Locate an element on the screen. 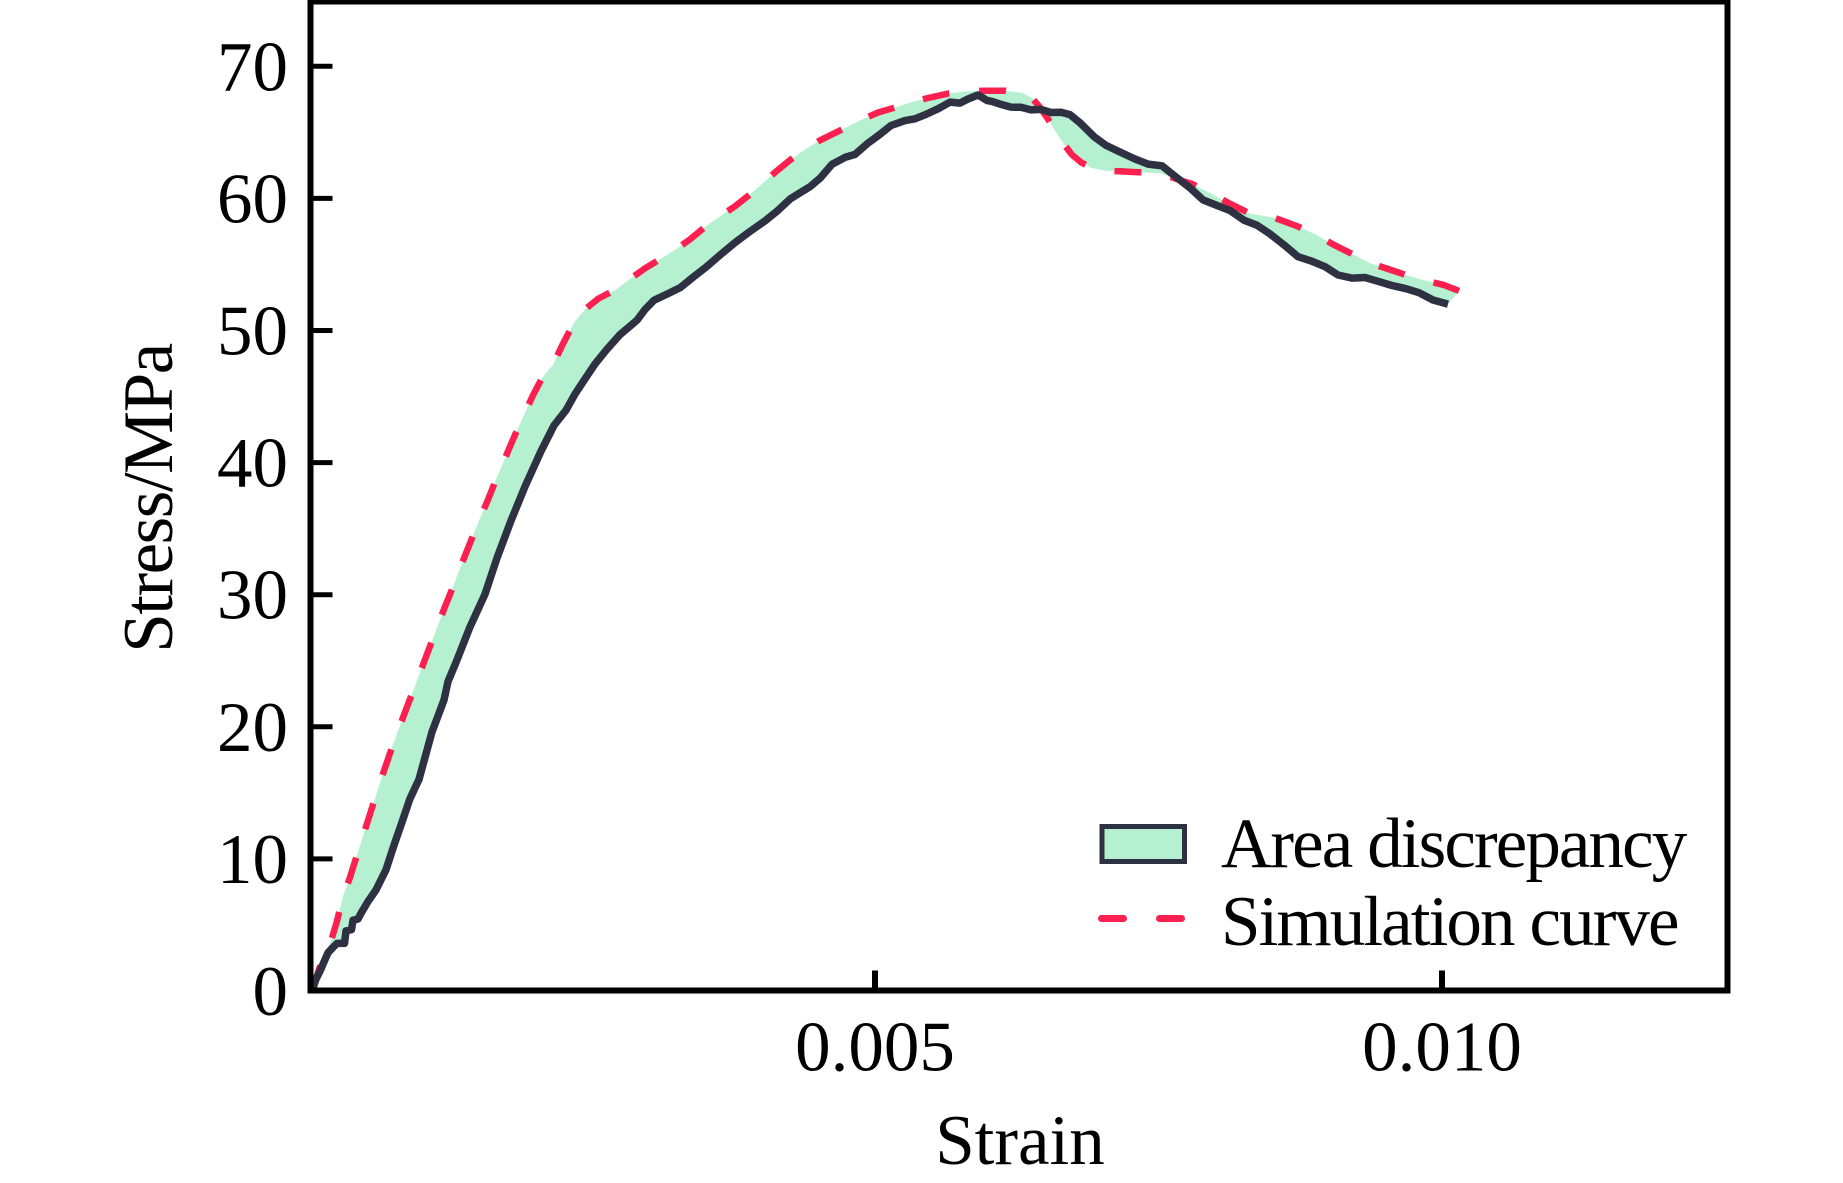  svg-text: 70 is located at coordinates (252, 67).